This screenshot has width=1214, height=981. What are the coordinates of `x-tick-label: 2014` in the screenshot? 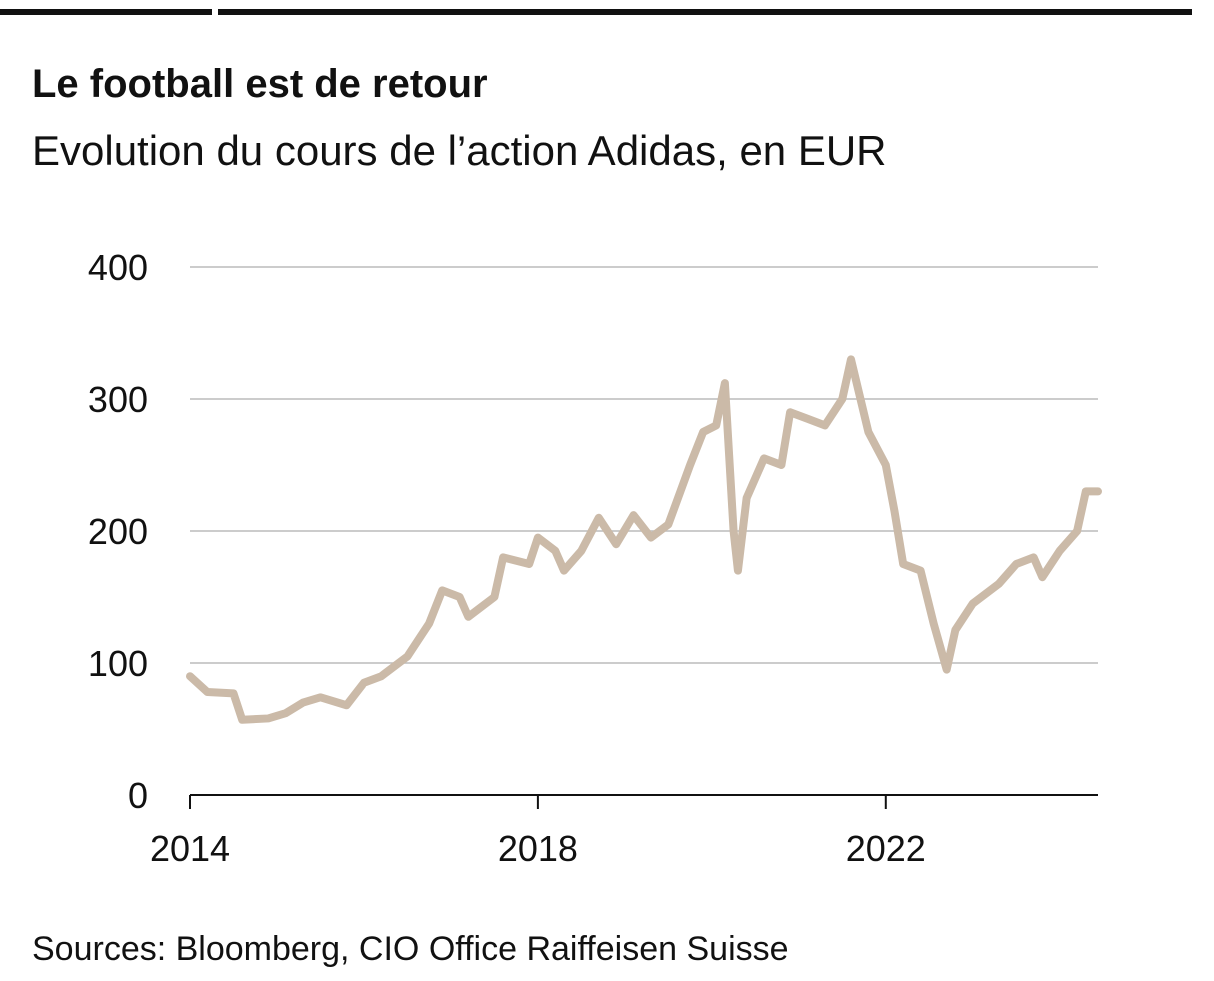 It's located at (190, 848).